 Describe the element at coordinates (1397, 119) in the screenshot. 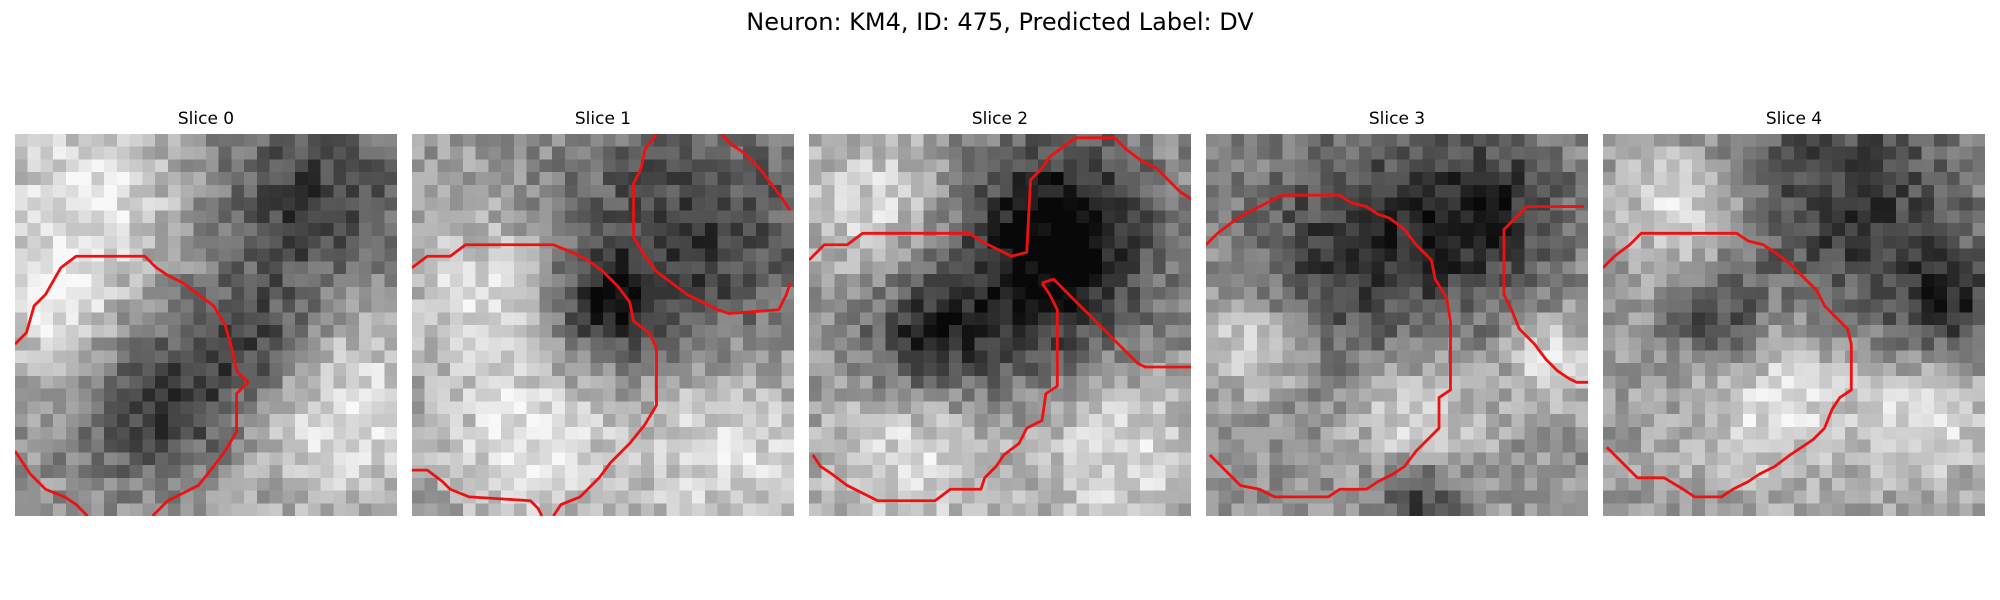

I see `panel-title-slice-3: Slice 3` at that location.